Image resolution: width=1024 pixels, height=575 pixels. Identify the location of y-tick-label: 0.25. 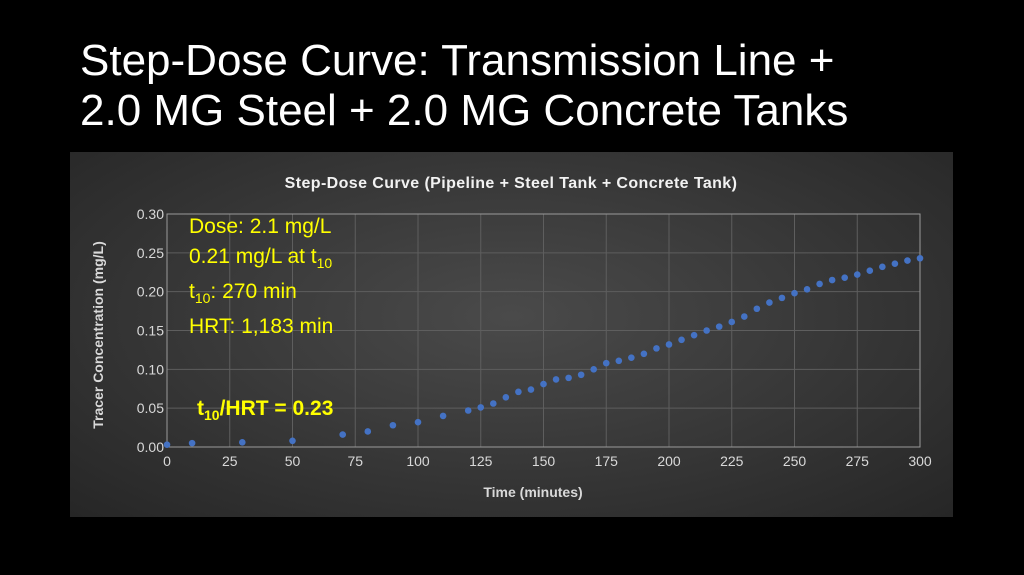
(150, 253).